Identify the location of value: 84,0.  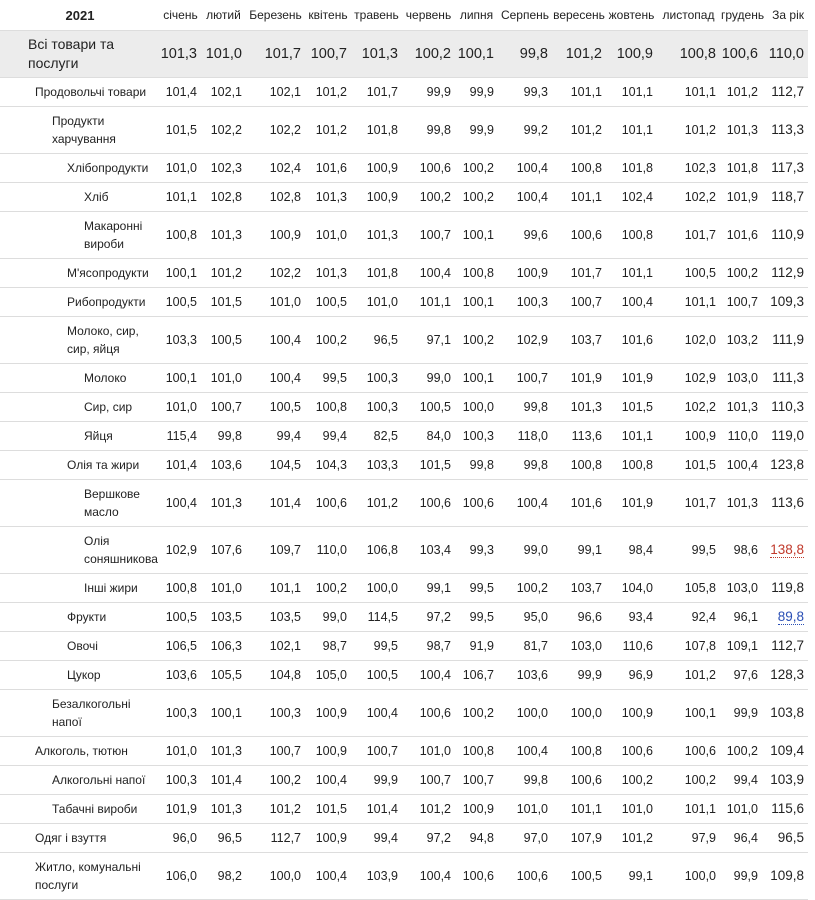
(438, 436).